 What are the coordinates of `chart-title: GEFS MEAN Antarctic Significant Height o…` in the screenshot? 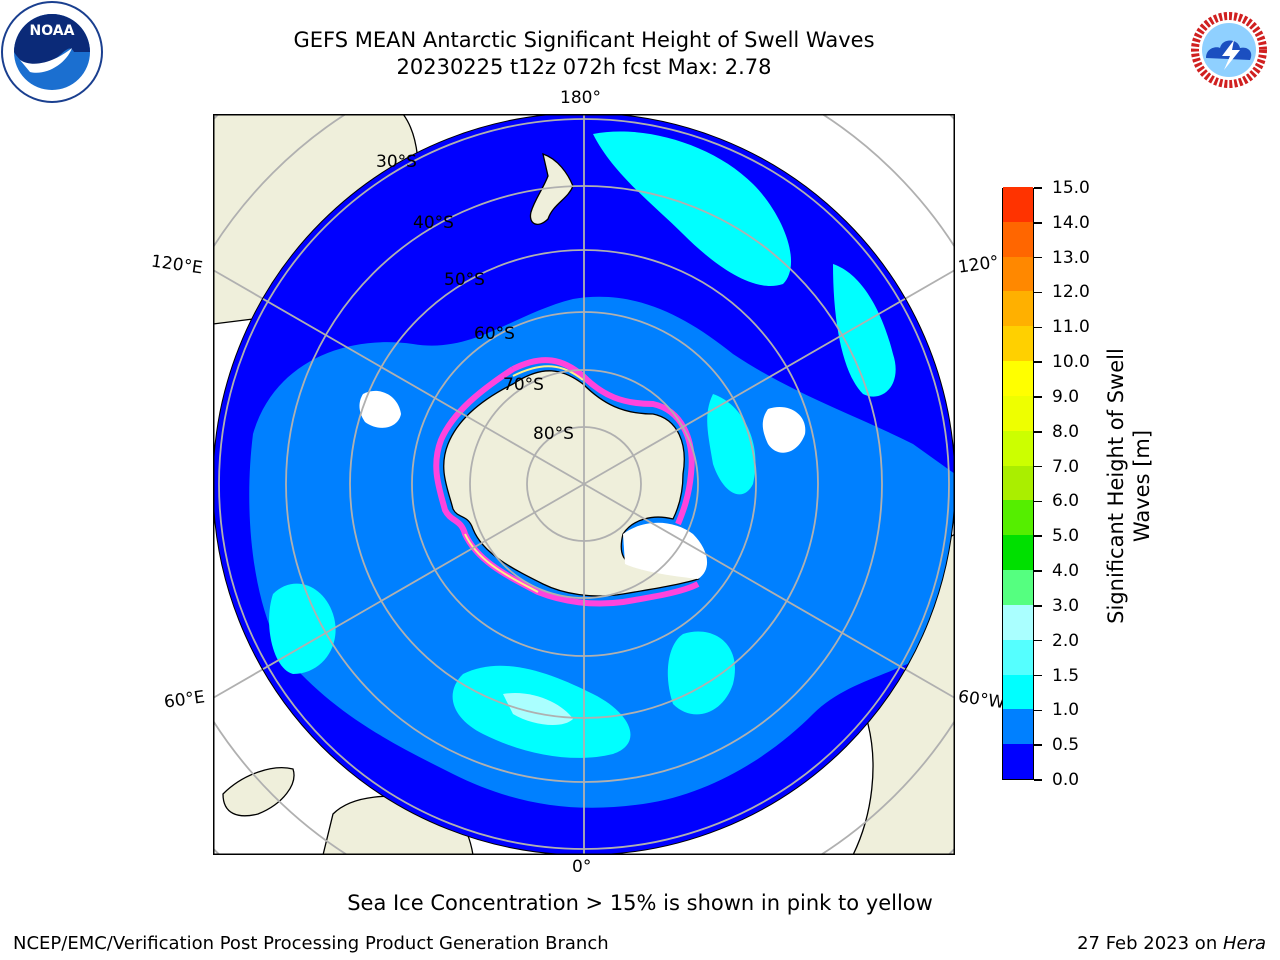 It's located at (584, 40).